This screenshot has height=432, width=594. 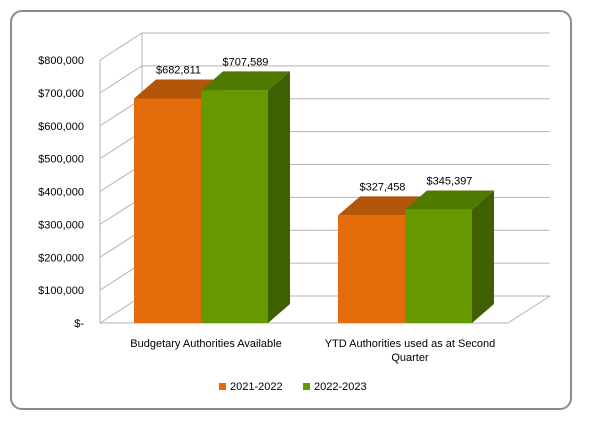 What do you see at coordinates (61, 291) in the screenshot?
I see `y-tick-label: $100,000` at bounding box center [61, 291].